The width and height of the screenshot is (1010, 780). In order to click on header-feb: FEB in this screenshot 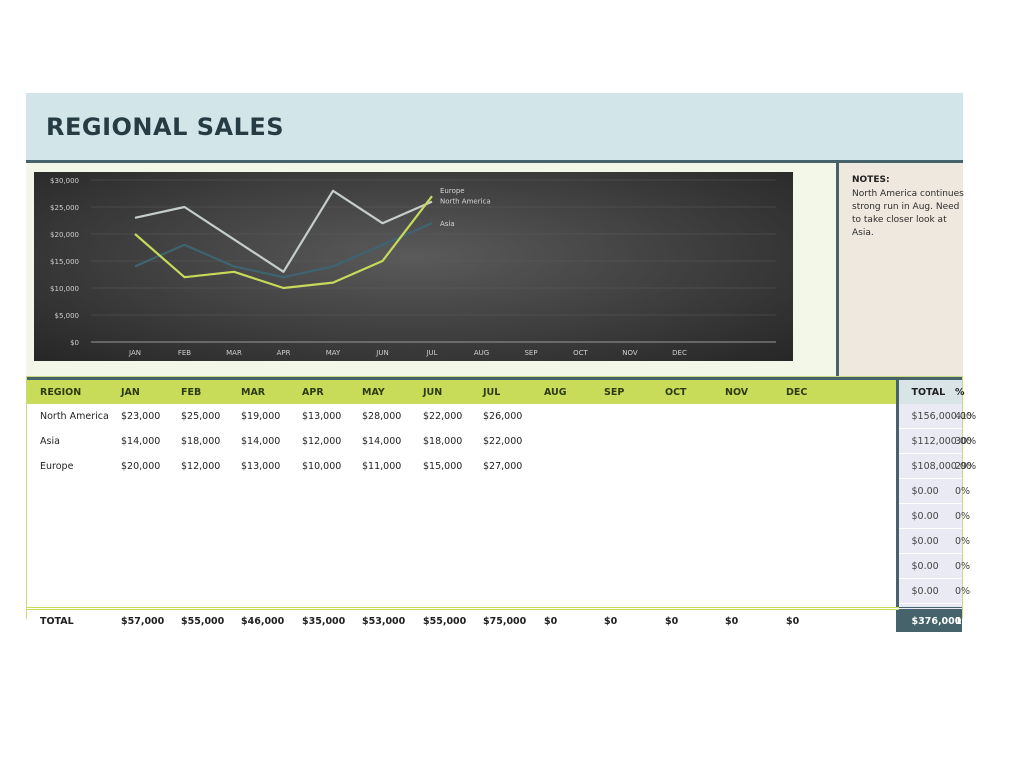, I will do `click(204, 390)`.